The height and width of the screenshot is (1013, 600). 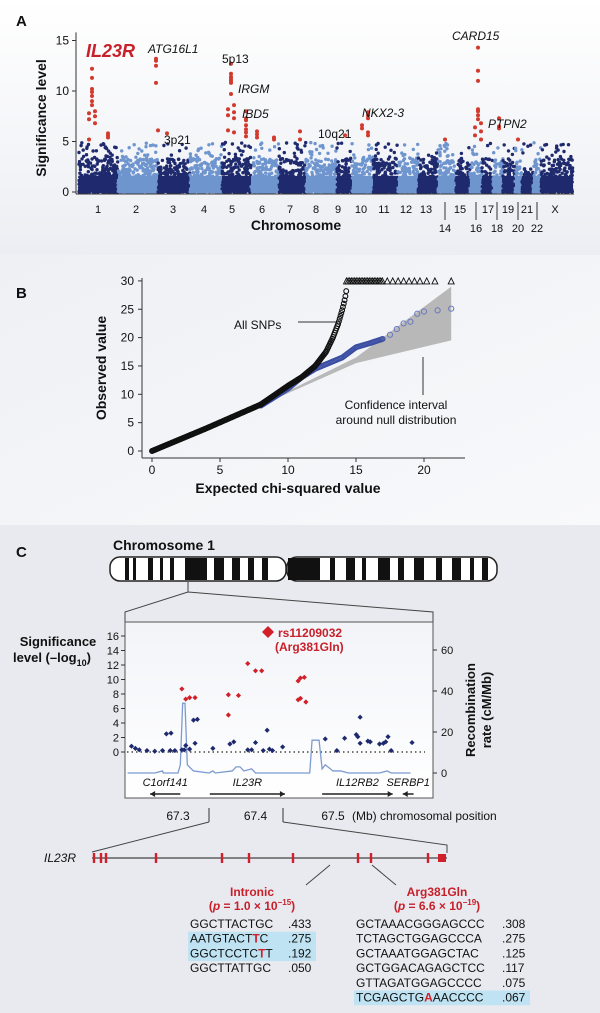 What do you see at coordinates (338, 210) in the screenshot?
I see `chromosome-tick-label: 9` at bounding box center [338, 210].